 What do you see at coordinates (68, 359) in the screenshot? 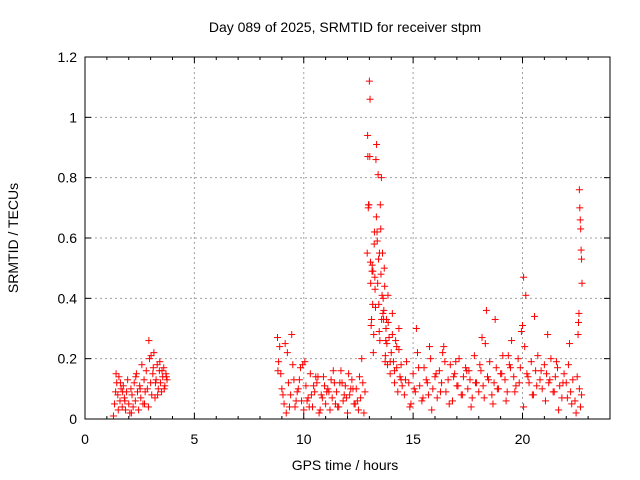
I see `y-tick-label: 0.2` at bounding box center [68, 359].